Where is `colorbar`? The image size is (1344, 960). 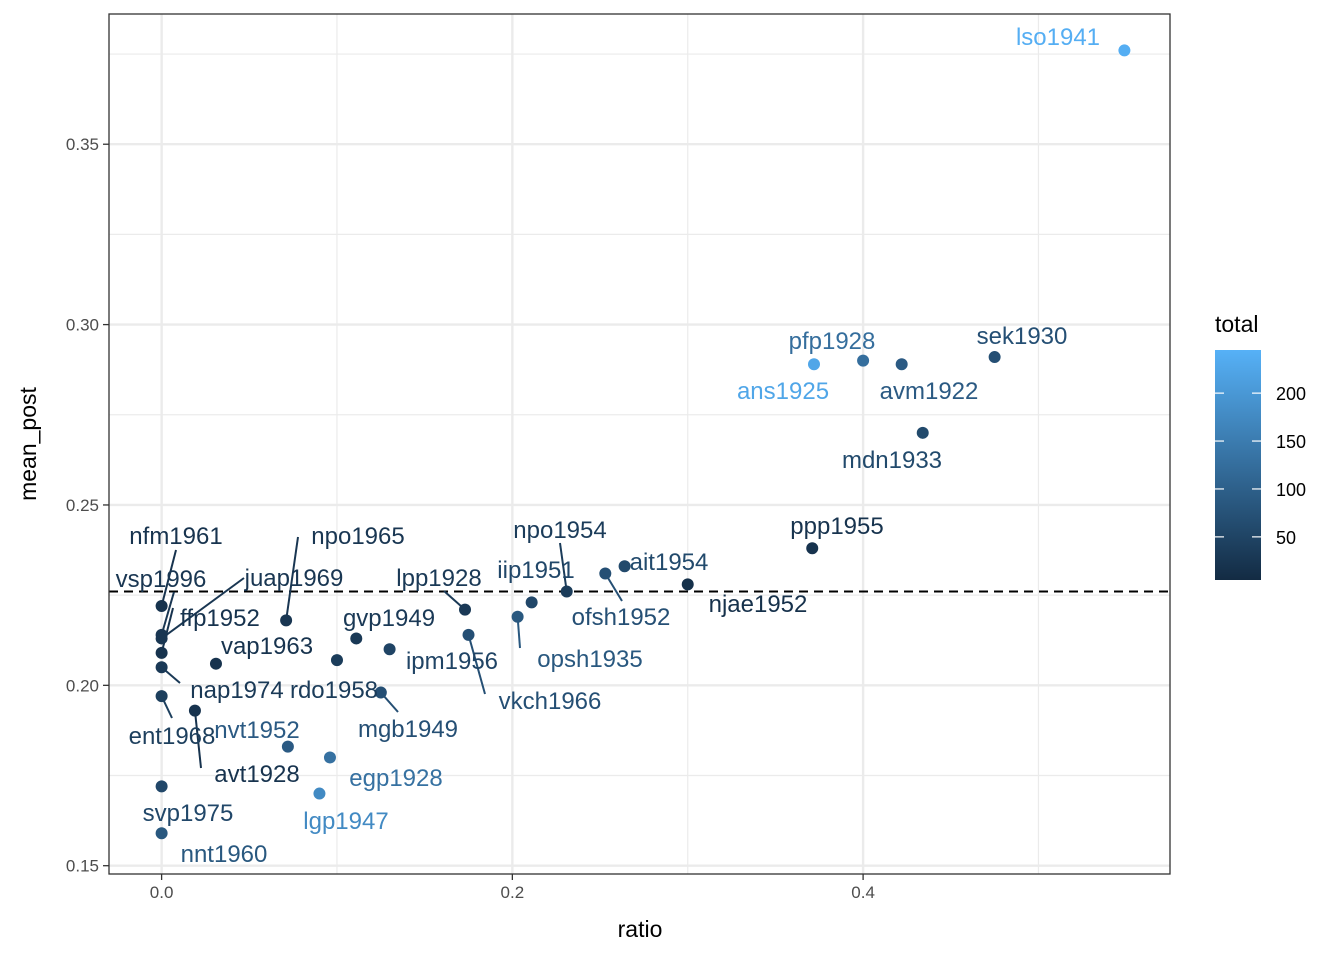 colorbar is located at coordinates (1238, 465).